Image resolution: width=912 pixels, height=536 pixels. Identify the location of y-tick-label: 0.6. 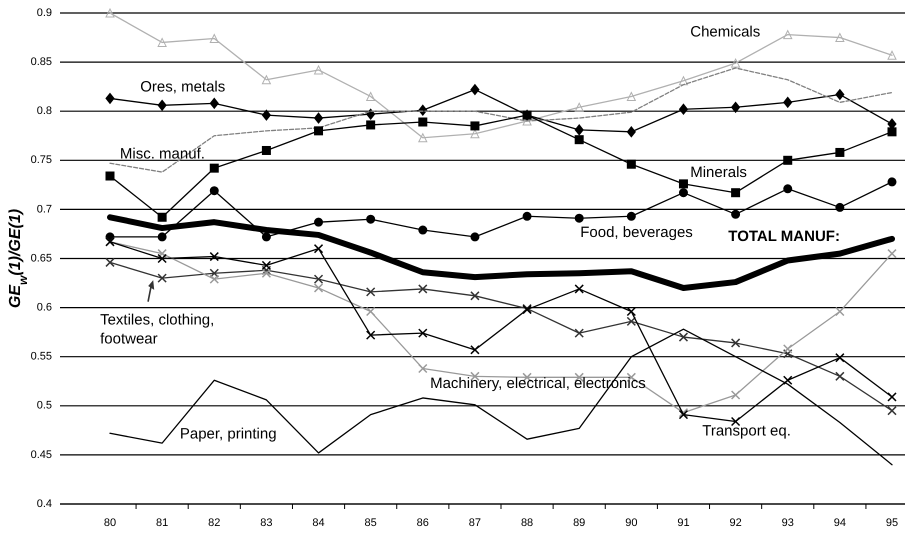
(44, 308).